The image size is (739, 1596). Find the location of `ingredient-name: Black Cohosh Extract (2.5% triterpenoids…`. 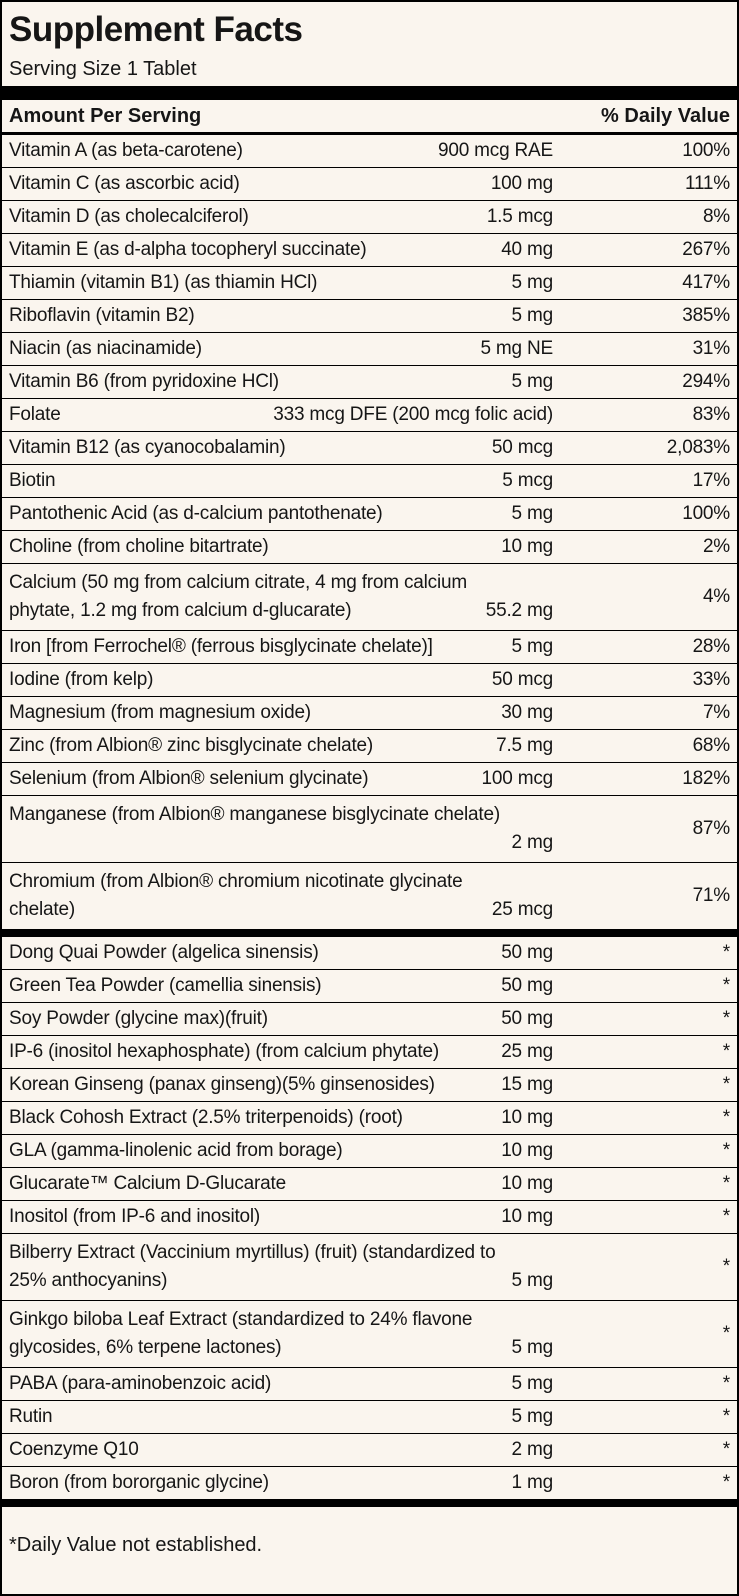

ingredient-name: Black Cohosh Extract (2.5% triterpenoids… is located at coordinates (206, 1117).